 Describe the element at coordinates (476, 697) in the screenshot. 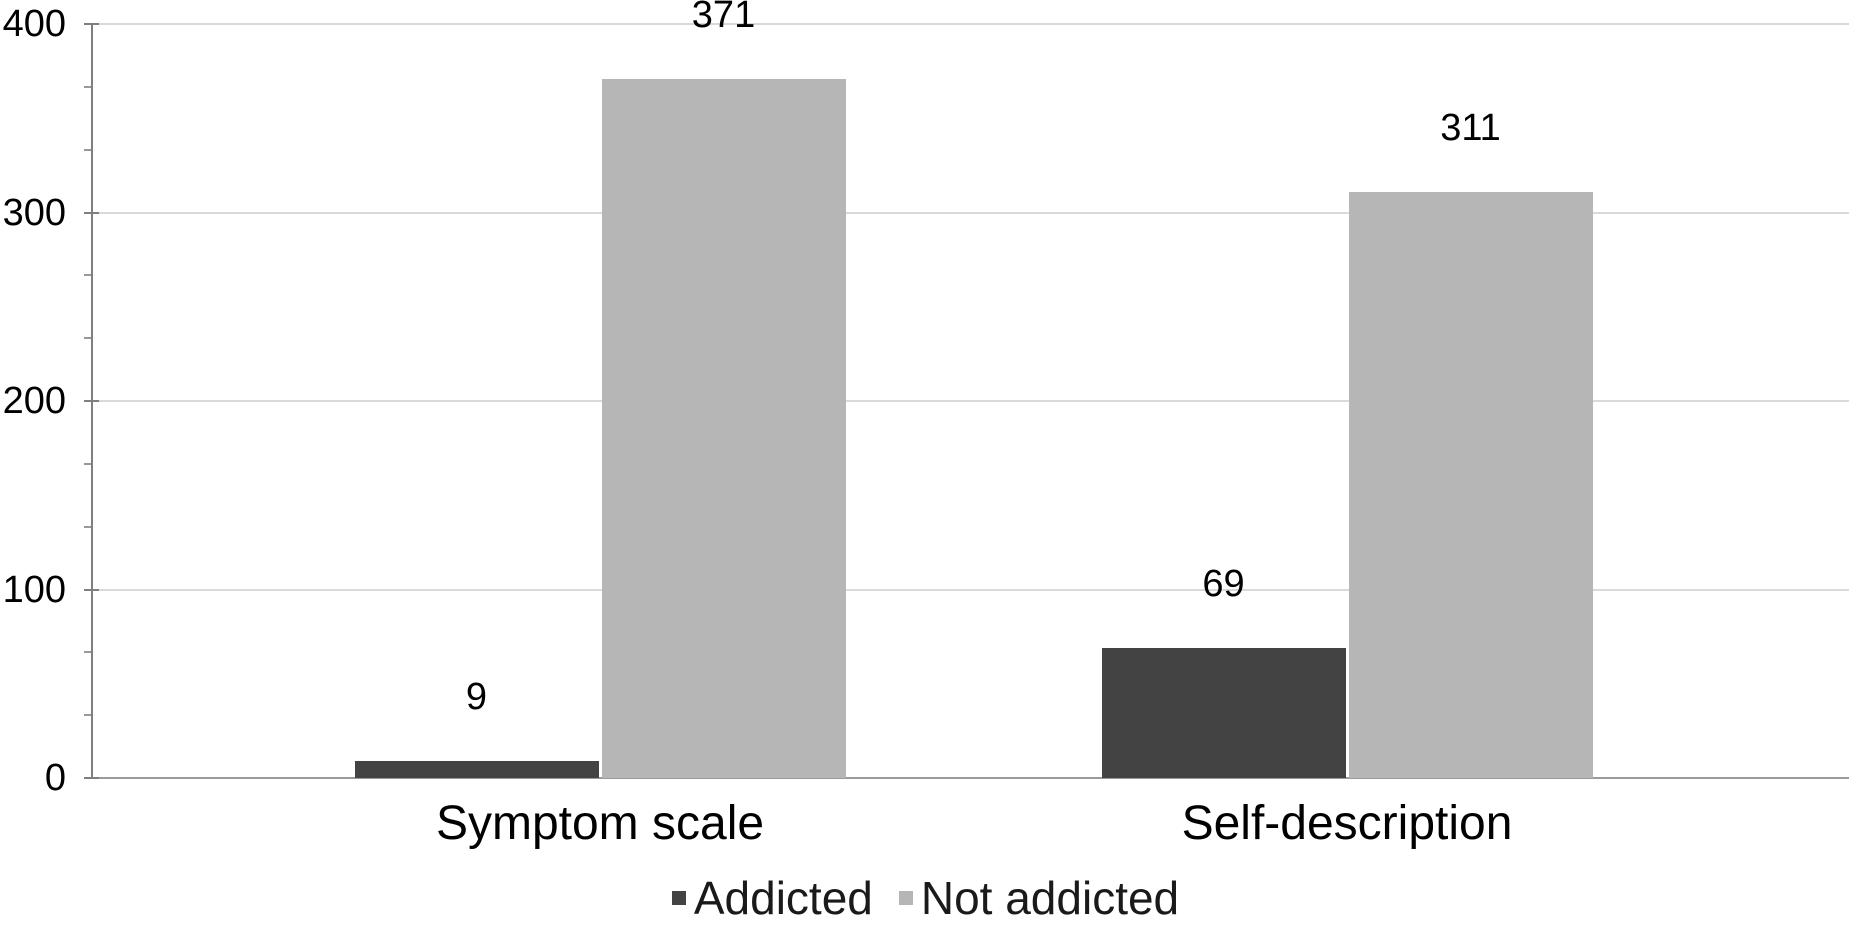

I see `value-label-addicted-symptom-scale: 9` at that location.